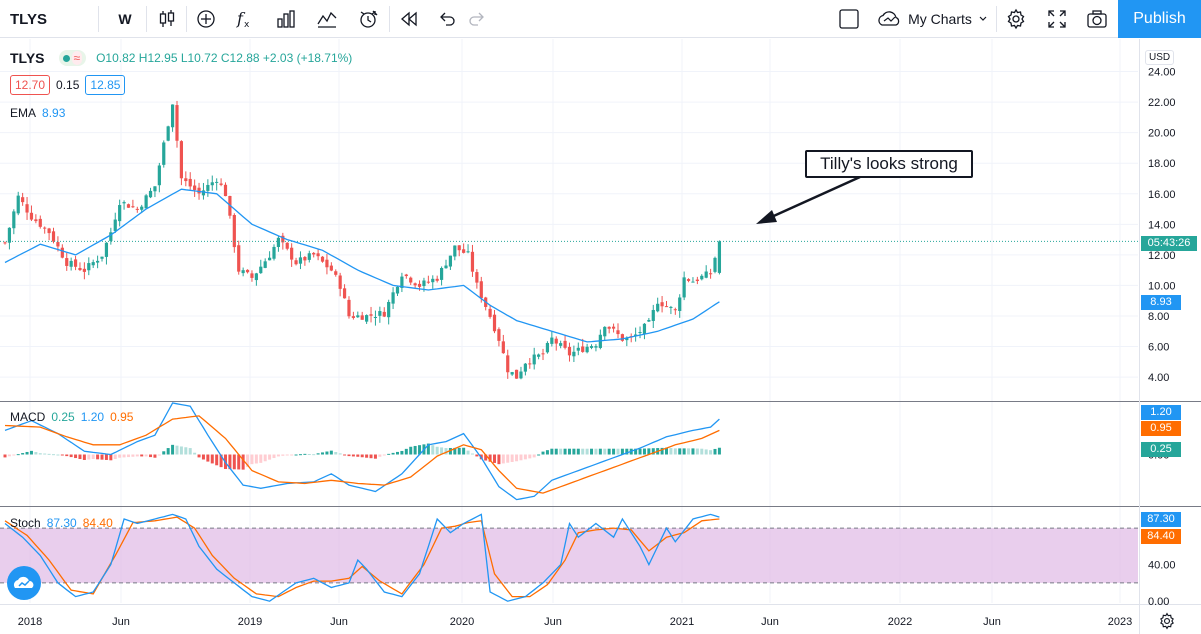  What do you see at coordinates (889, 164) in the screenshot?
I see `annotation-callout: Tilly's looks strong` at bounding box center [889, 164].